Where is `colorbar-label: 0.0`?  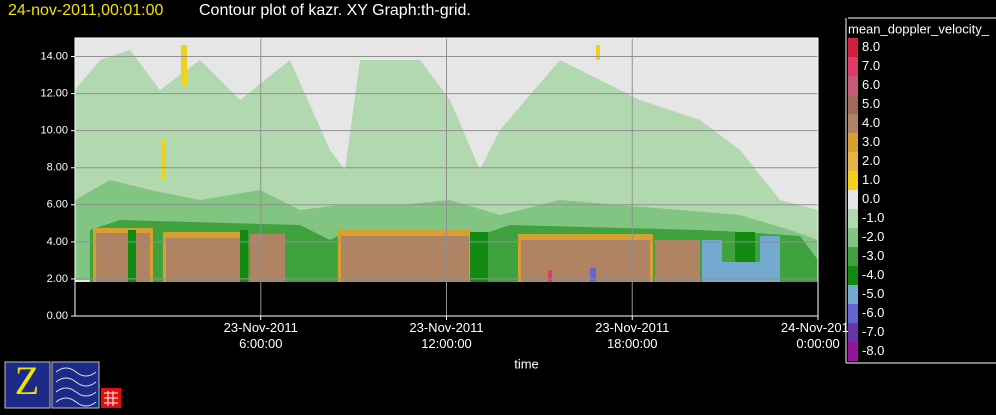
colorbar-label: 0.0 is located at coordinates (871, 198).